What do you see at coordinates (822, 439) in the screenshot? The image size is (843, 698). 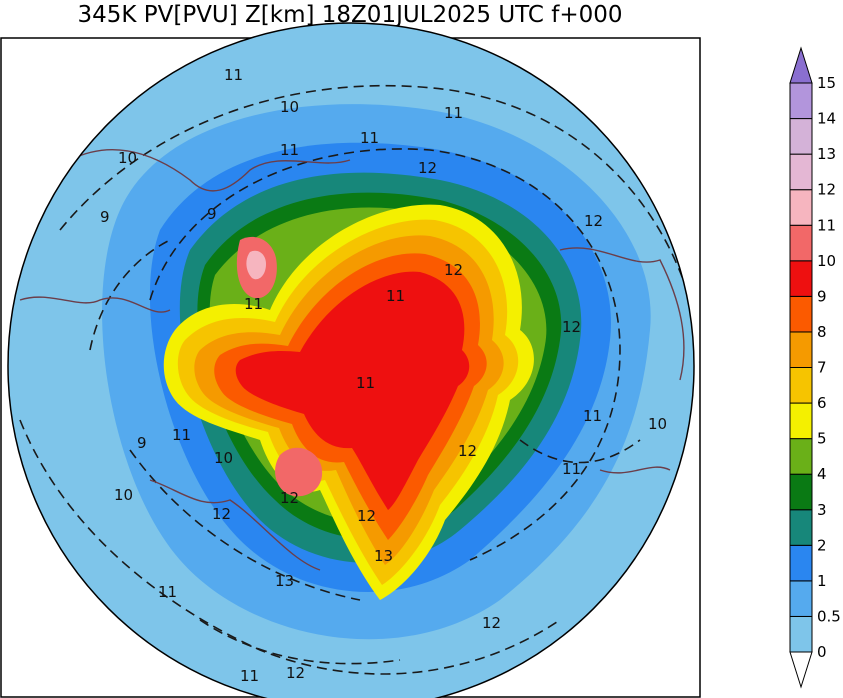 I see `colorbar-tick-label: 5` at bounding box center [822, 439].